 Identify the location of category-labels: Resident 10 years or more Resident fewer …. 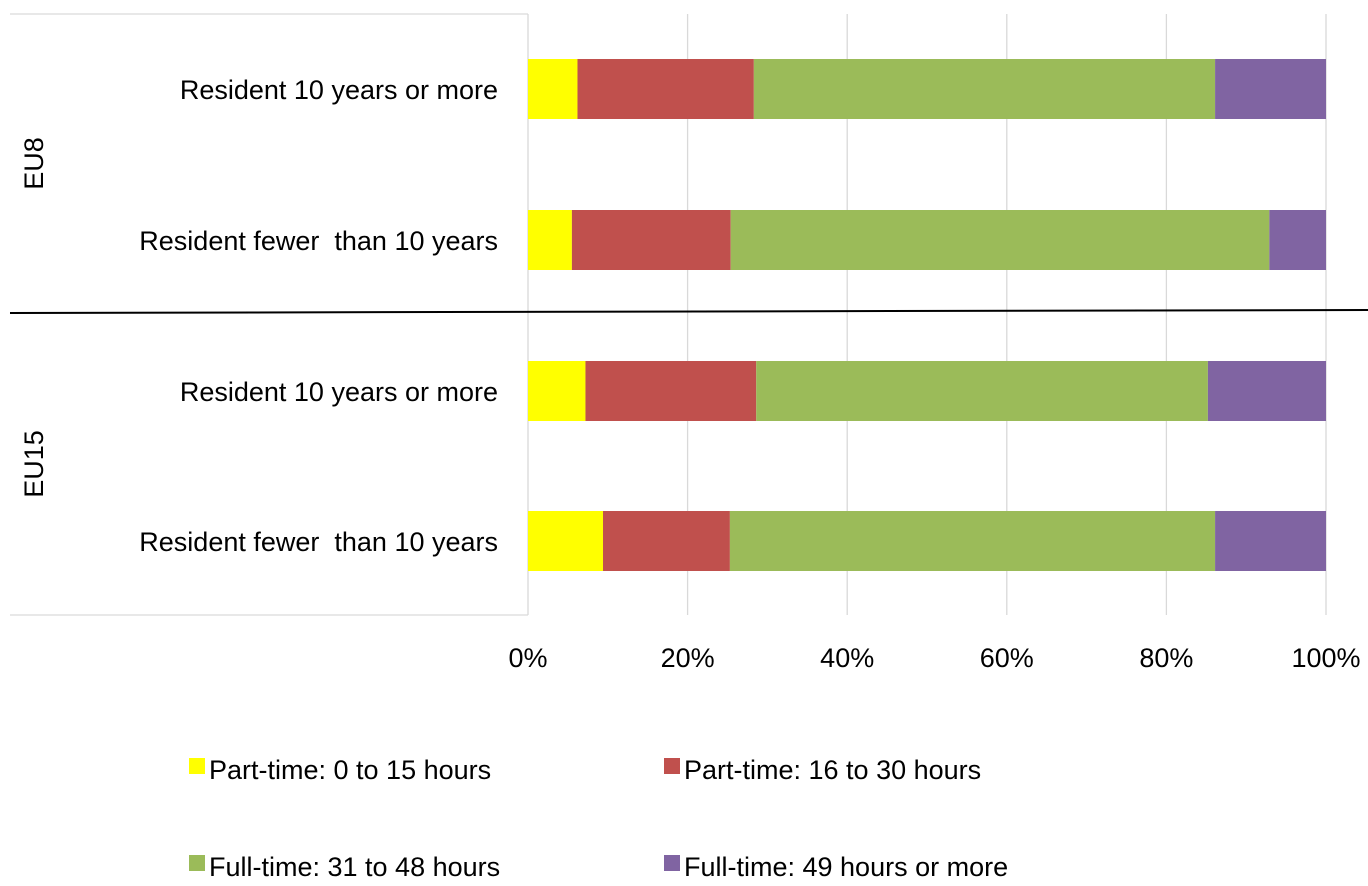
(318, 316).